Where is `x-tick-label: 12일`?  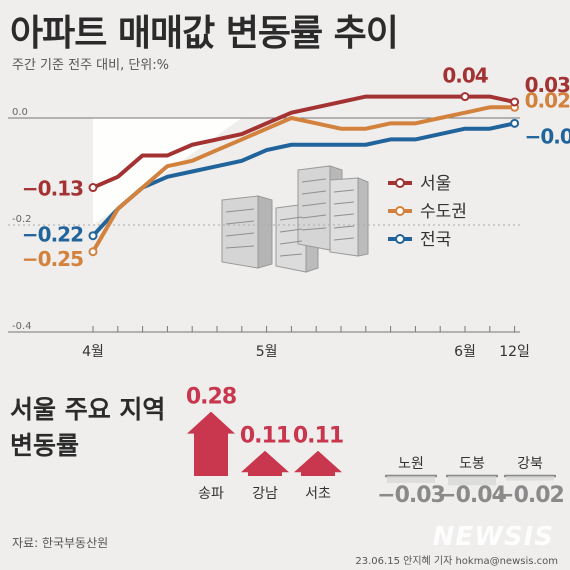
x-tick-label: 12일 is located at coordinates (514, 352).